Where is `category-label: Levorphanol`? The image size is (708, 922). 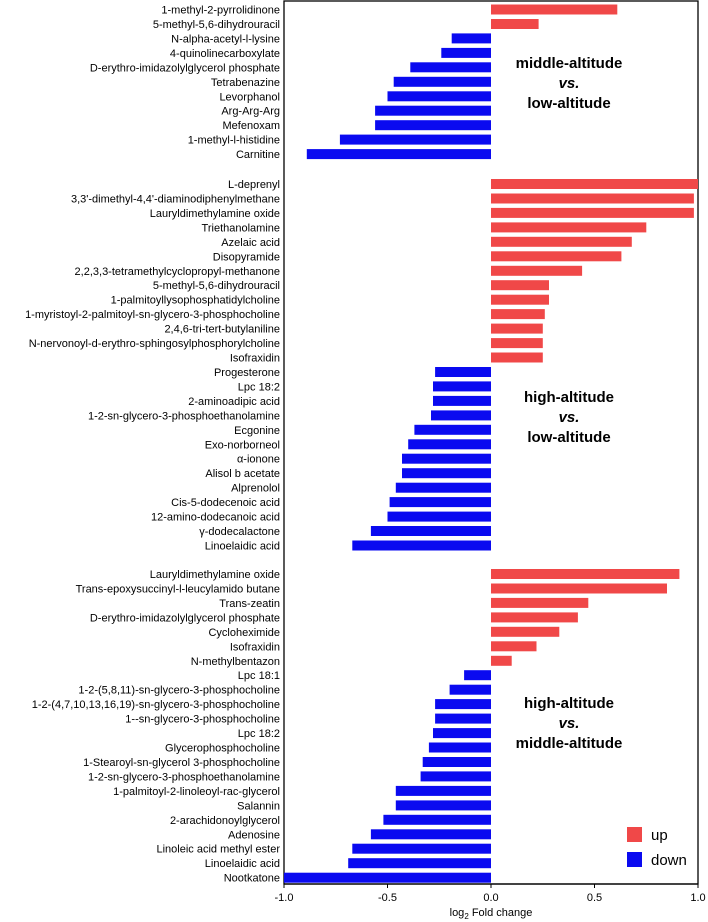 category-label: Levorphanol is located at coordinates (249, 97).